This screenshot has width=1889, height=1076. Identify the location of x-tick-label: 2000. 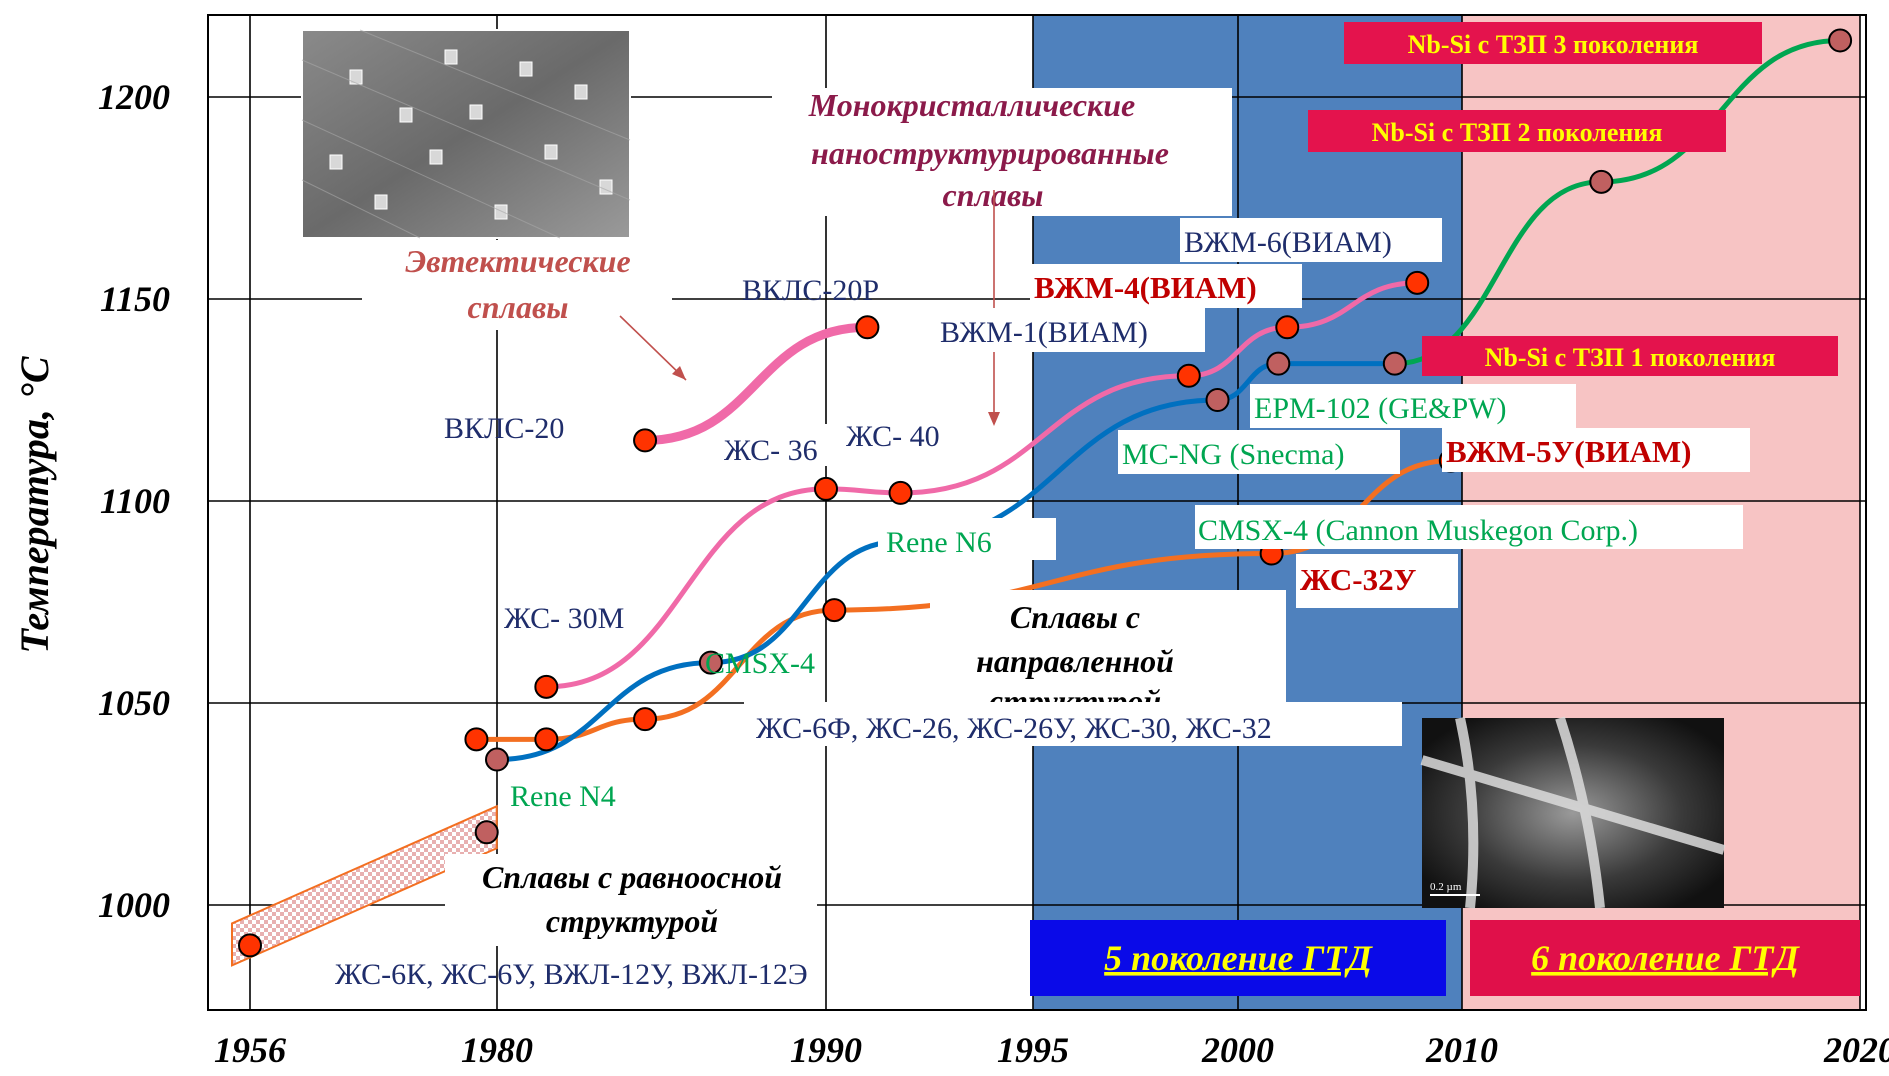
(1237, 1050).